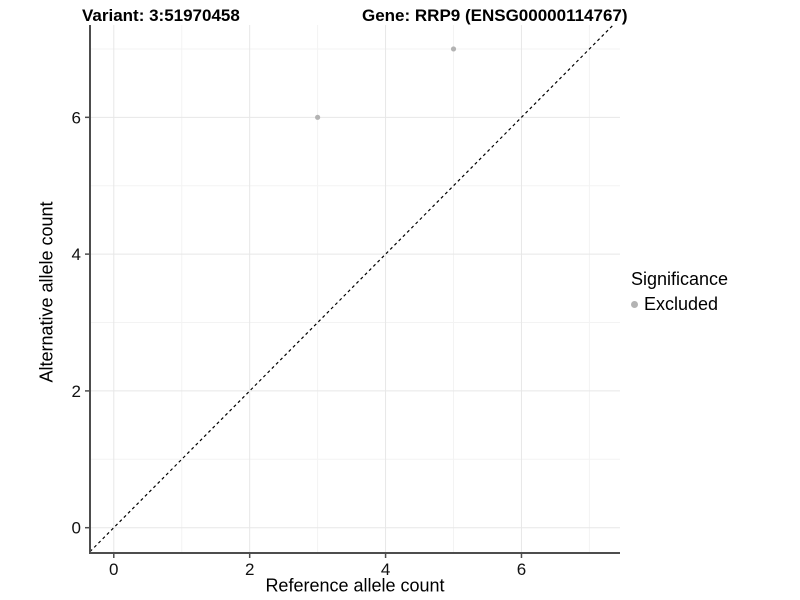  I want to click on x-tick-label: 4, so click(385, 569).